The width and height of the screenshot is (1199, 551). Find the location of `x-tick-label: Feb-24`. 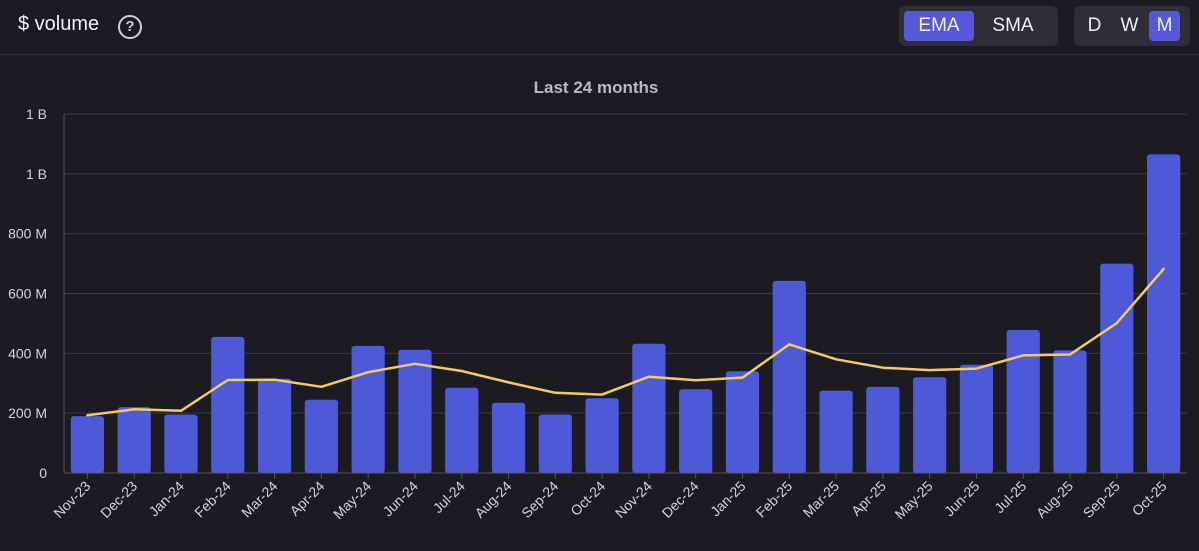

x-tick-label: Feb-24 is located at coordinates (212, 499).